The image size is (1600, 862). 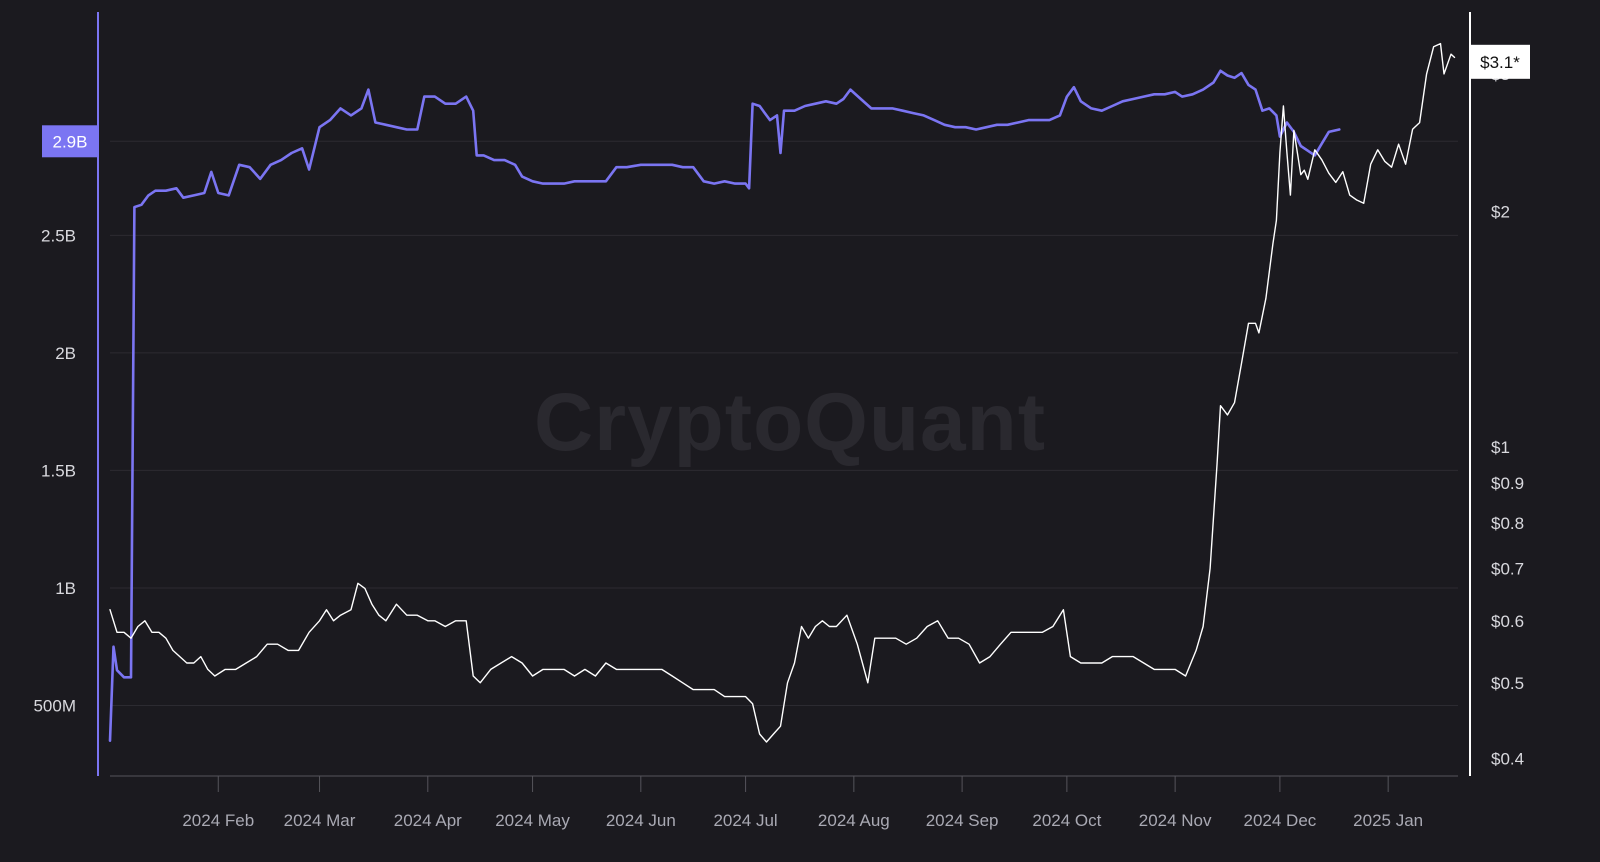 I want to click on watermark: CryptoQuant, so click(x=790, y=422).